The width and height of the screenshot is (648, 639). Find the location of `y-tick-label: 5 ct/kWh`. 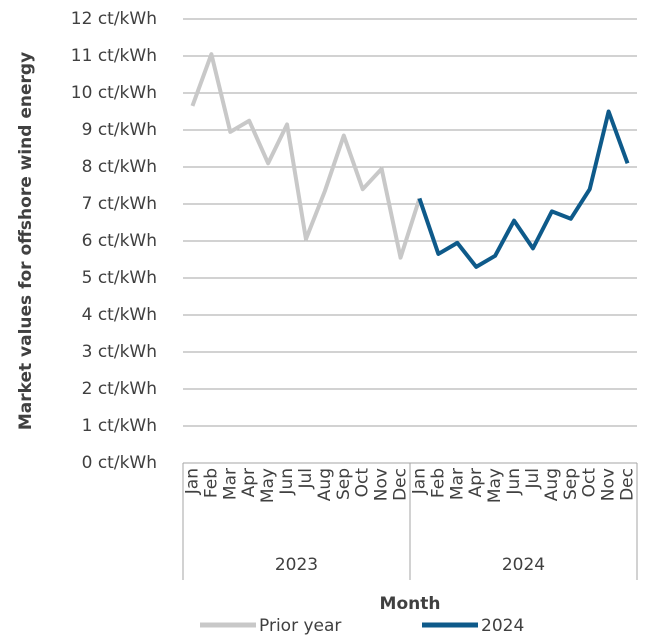

y-tick-label: 5 ct/kWh is located at coordinates (119, 278).